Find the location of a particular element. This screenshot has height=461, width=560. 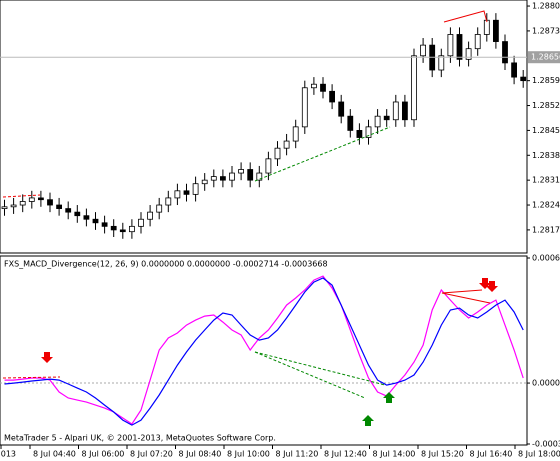

x-tick-label: 8 Jul 12:40 is located at coordinates (345, 454).